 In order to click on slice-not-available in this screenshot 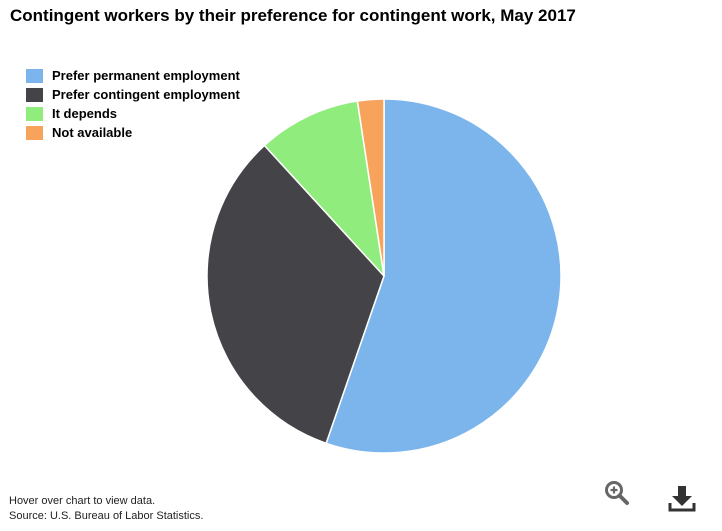, I will do `click(370, 187)`.